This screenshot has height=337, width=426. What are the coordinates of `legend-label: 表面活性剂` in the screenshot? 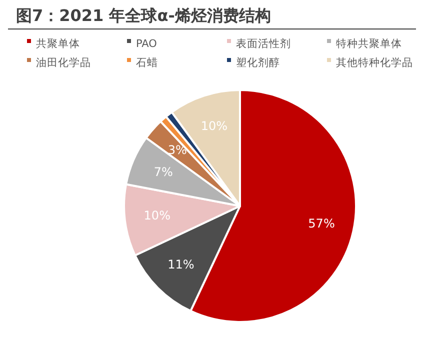 It's located at (263, 43).